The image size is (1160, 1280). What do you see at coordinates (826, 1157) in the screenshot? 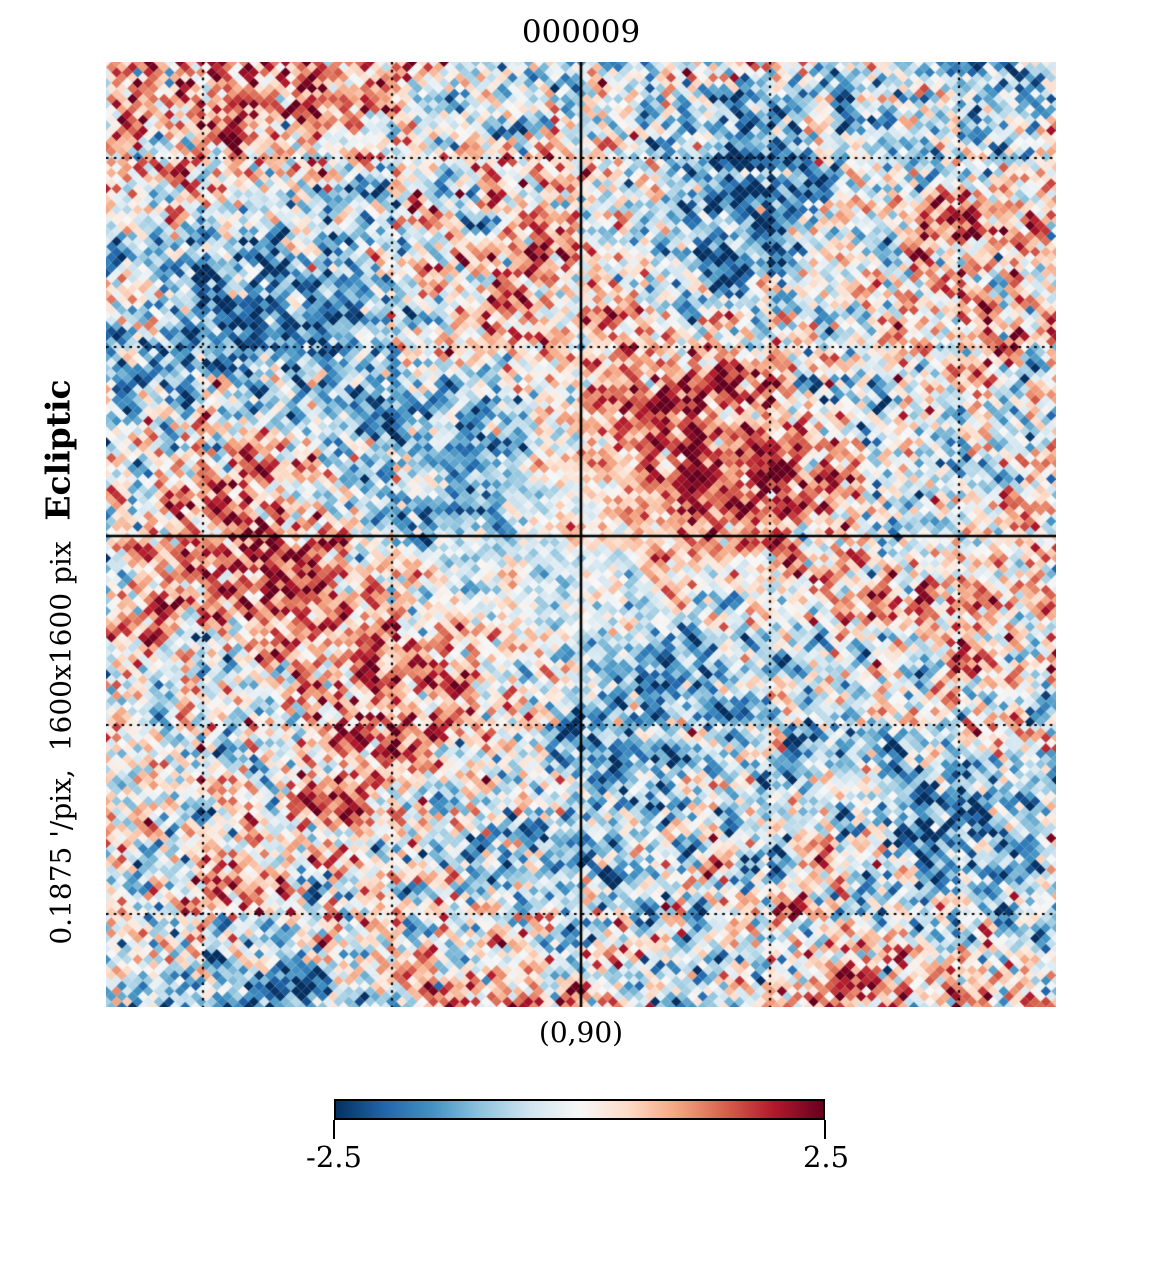
I see `colorbar-max-label: 2.5` at bounding box center [826, 1157].